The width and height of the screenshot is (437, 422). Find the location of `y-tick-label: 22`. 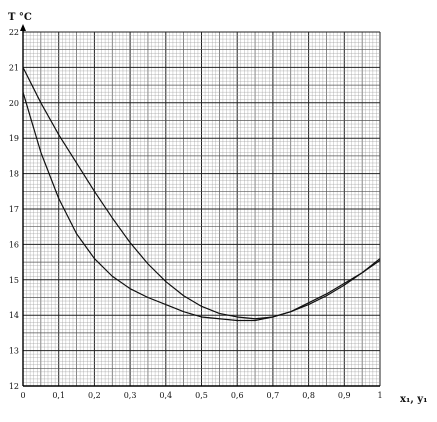

y-tick-label: 22 is located at coordinates (14, 32).